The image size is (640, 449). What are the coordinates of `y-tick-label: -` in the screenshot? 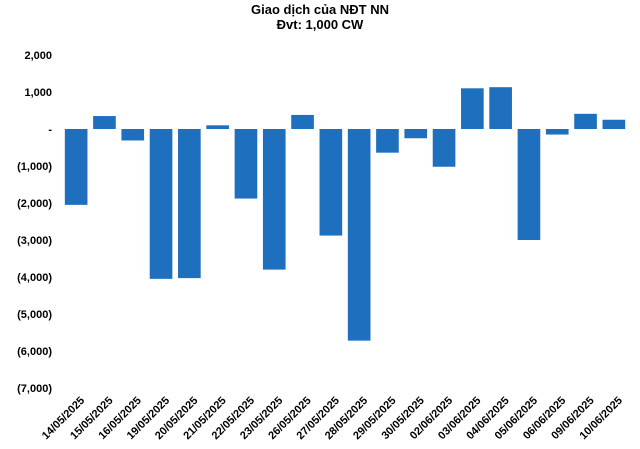 It's located at (50, 130).